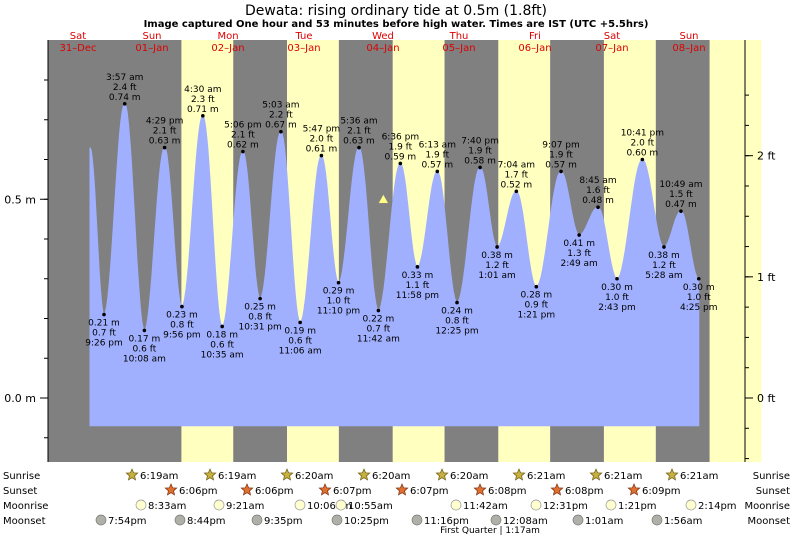 The image size is (793, 537). What do you see at coordinates (766, 277) in the screenshot?
I see `right-tick-label: 1 ft` at bounding box center [766, 277].